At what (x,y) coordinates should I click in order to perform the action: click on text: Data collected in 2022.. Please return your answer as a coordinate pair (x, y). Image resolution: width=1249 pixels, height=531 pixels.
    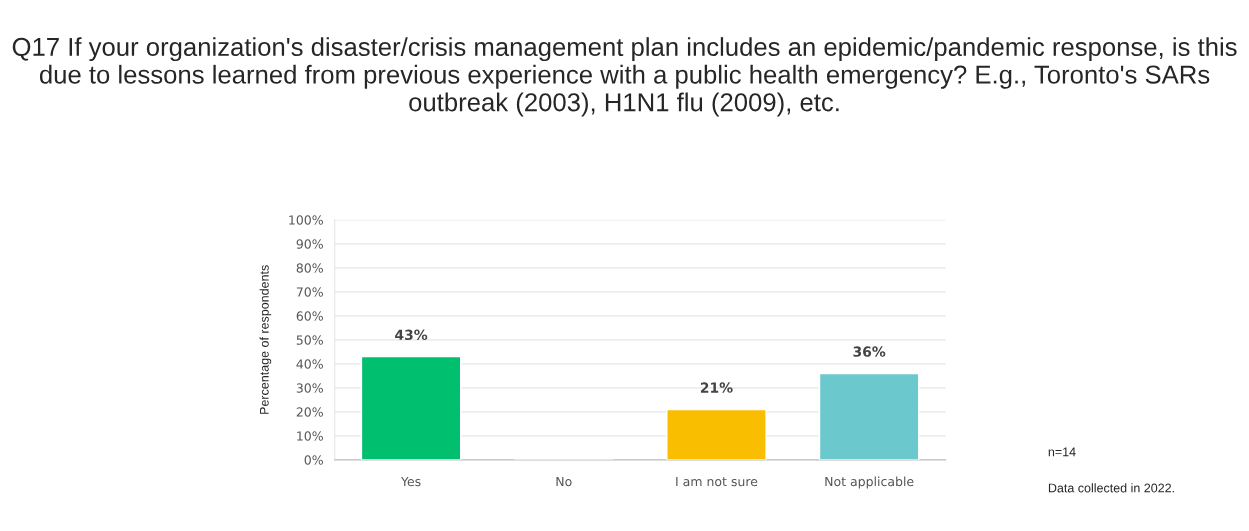
    Looking at the image, I should click on (1111, 488).